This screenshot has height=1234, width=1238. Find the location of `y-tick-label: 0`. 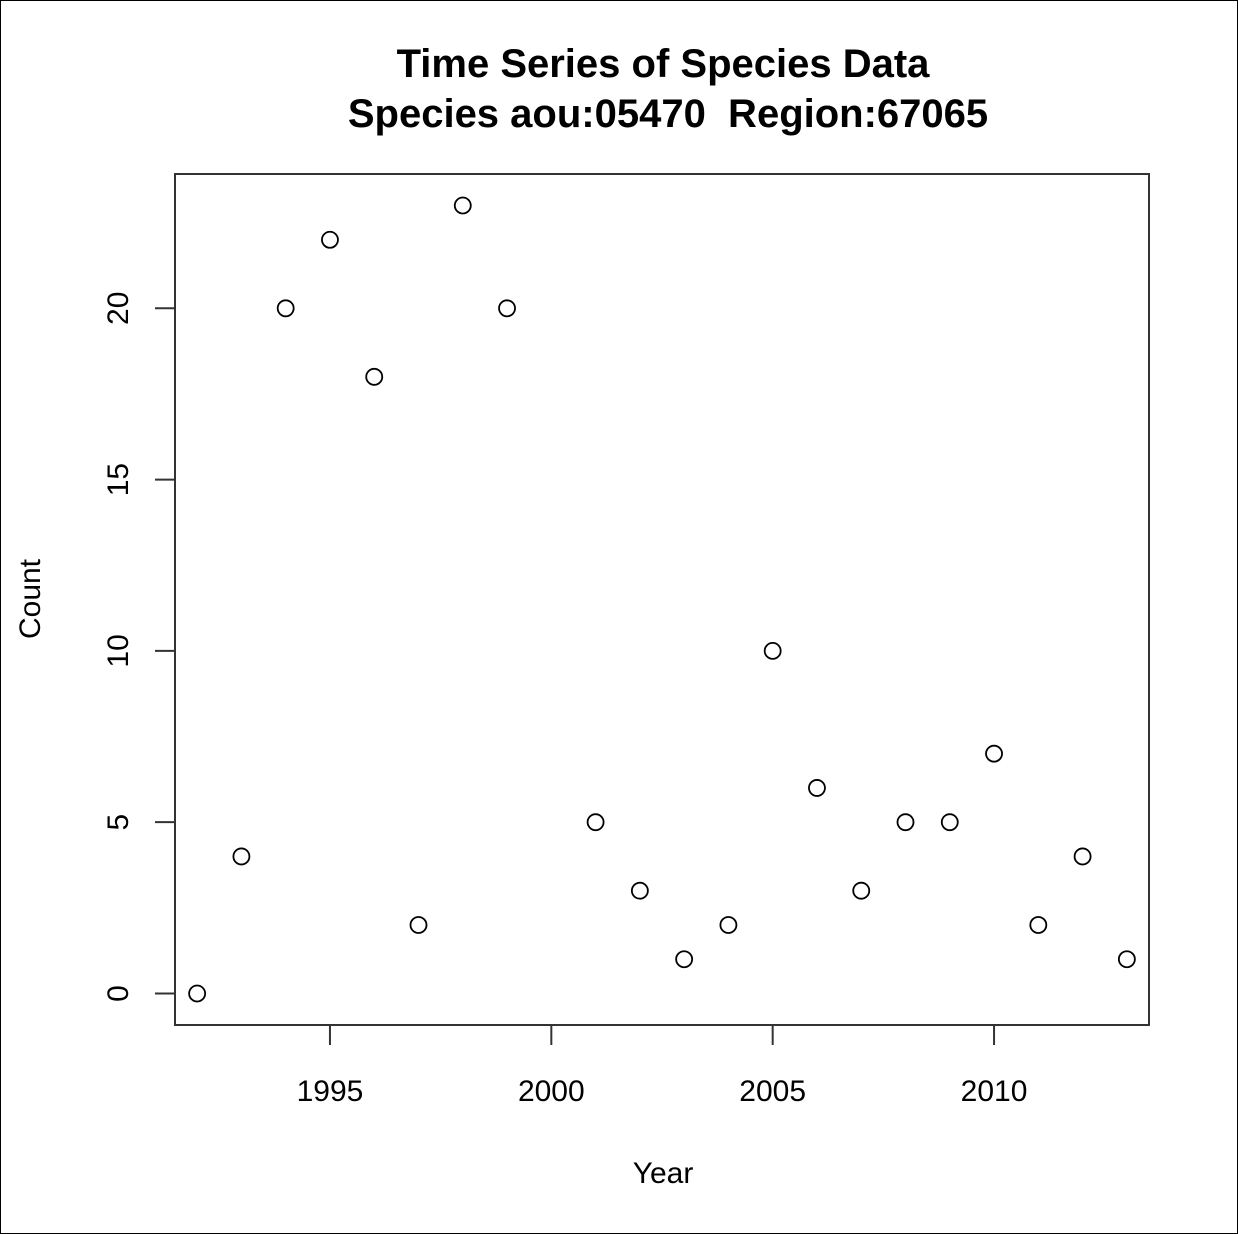

y-tick-label: 0 is located at coordinates (118, 993).